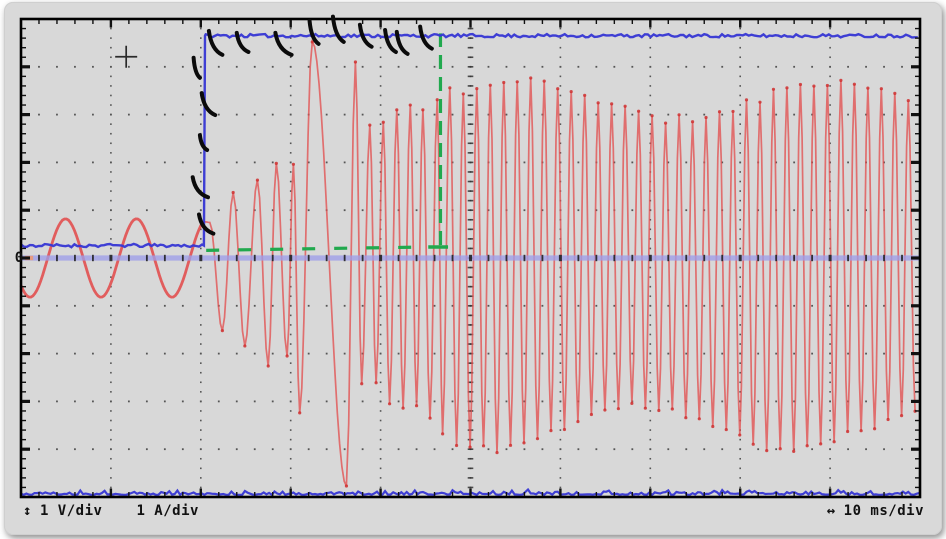 The height and width of the screenshot is (539, 946). What do you see at coordinates (71, 511) in the screenshot?
I see `volts-per-div-label: 1 V/div` at bounding box center [71, 511].